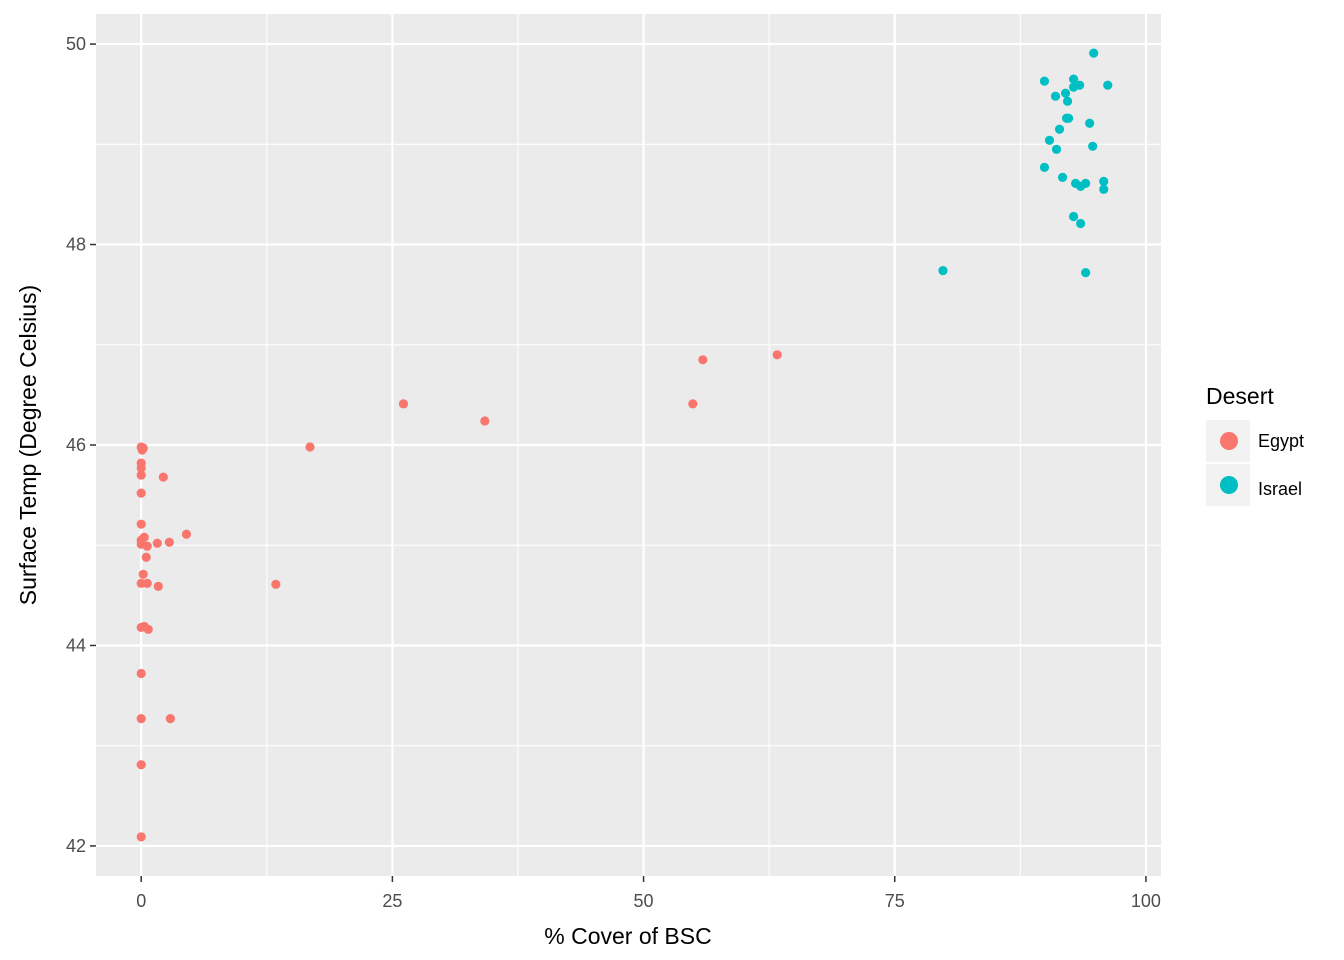 This screenshot has width=1344, height=960. Describe the element at coordinates (627, 936) in the screenshot. I see `x-axis-title: % Cover of BSC` at that location.